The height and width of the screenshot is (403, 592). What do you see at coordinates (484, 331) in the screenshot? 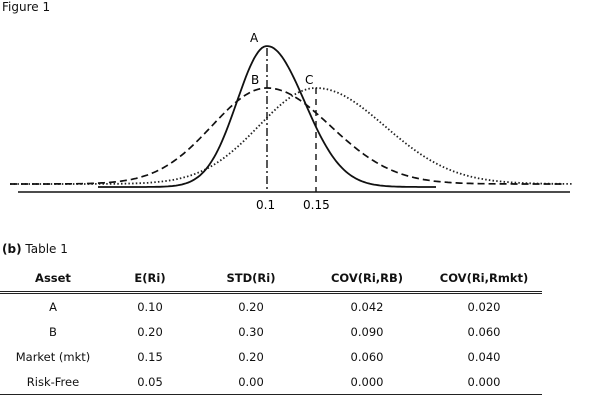
I see `cell-cov-rmkt: 0.060` at bounding box center [484, 331].